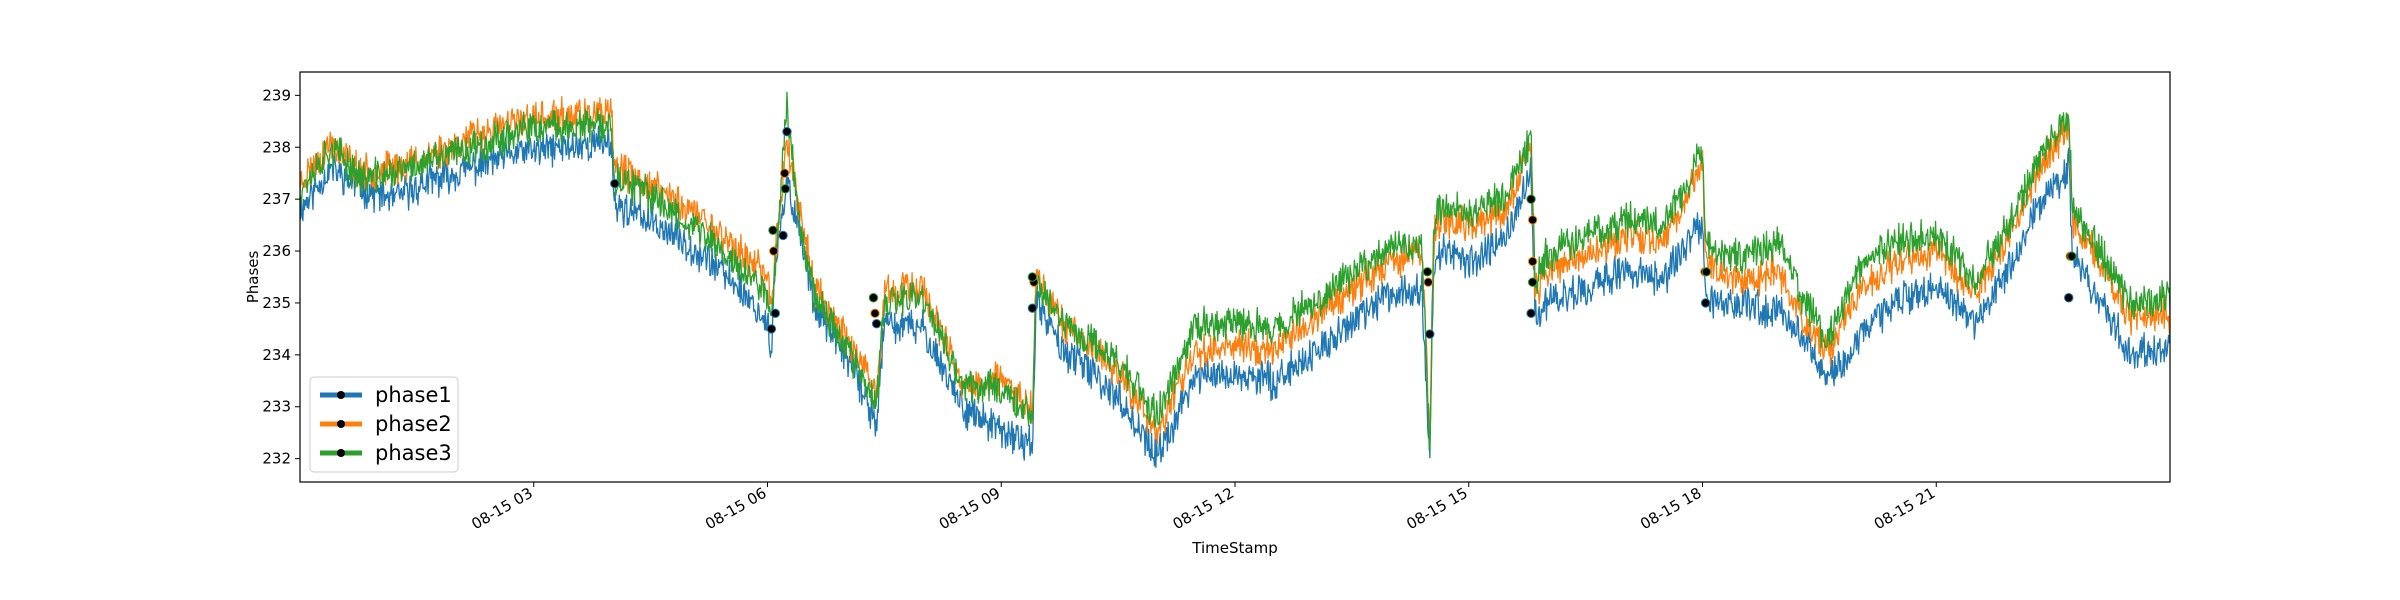 This screenshot has height=600, width=2400. I want to click on y-tick-label: 238, so click(276, 147).